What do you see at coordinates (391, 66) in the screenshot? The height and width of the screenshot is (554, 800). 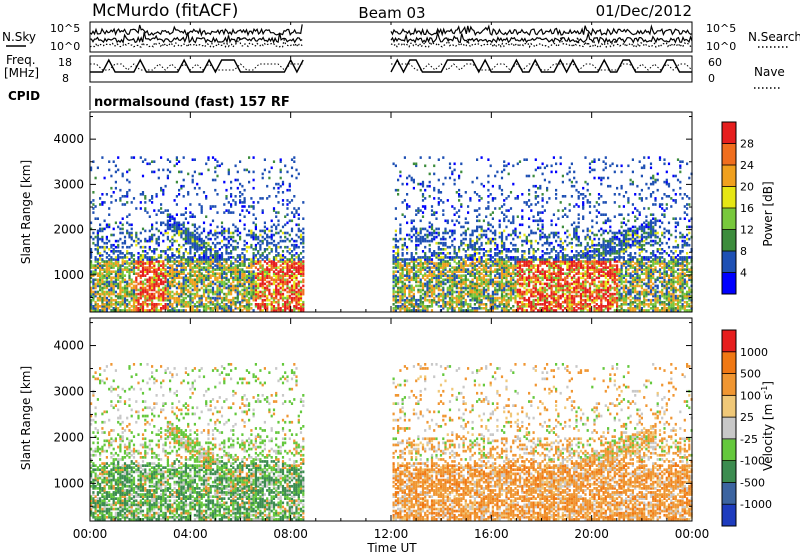 I see `freq-trace-line` at bounding box center [391, 66].